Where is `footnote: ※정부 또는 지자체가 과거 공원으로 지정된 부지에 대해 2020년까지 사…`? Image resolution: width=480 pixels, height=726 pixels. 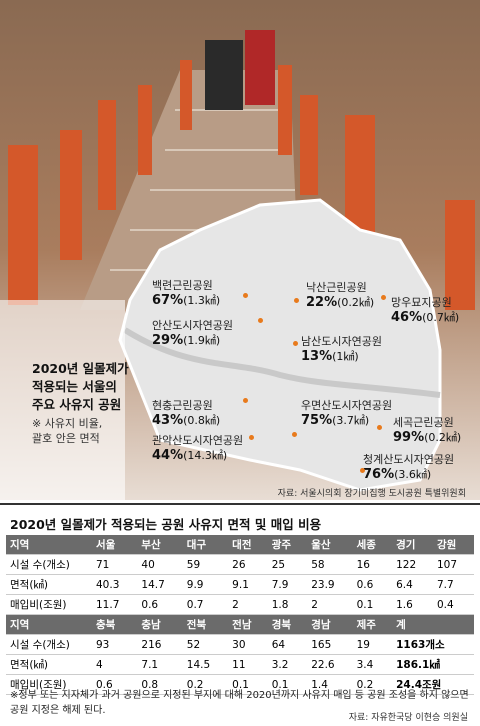 footnote: ※정부 또는 지자체가 과거 공원으로 지정된 부지에 대해 2020년까지 사… is located at coordinates (239, 703).